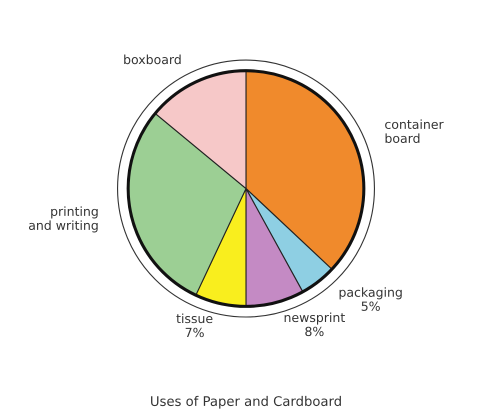 This screenshot has height=419, width=492. Describe the element at coordinates (371, 293) in the screenshot. I see `slice-label: packaging` at that location.